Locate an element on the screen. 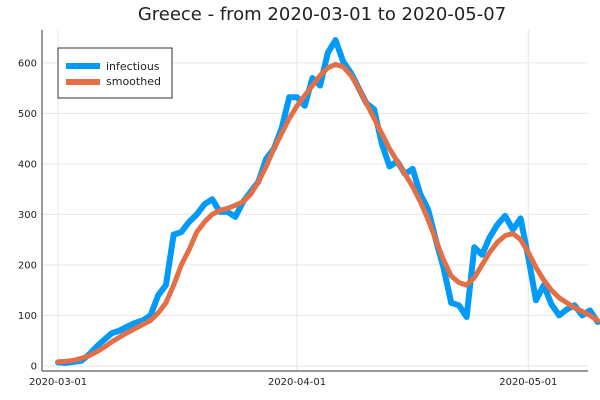  y-tick-label: 600 is located at coordinates (27, 63).